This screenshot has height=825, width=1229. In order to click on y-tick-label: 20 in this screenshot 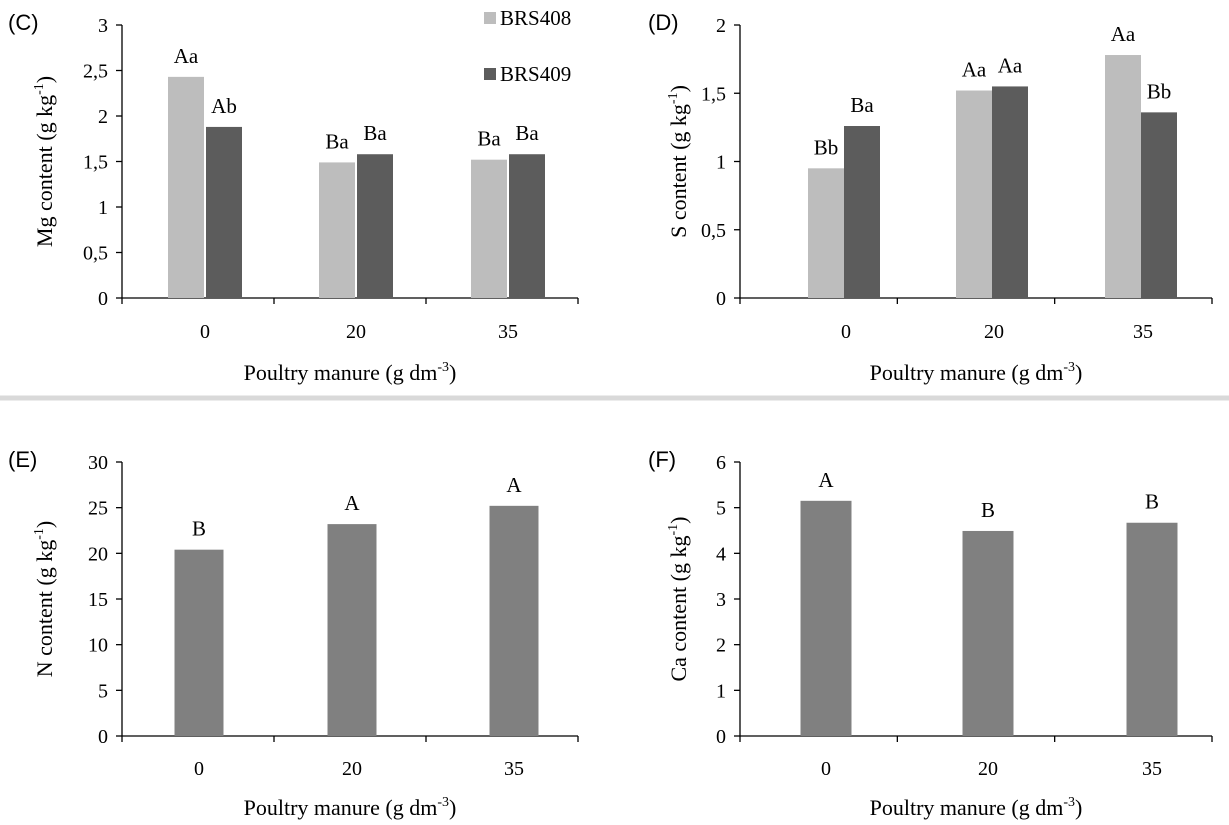, I will do `click(98, 554)`.